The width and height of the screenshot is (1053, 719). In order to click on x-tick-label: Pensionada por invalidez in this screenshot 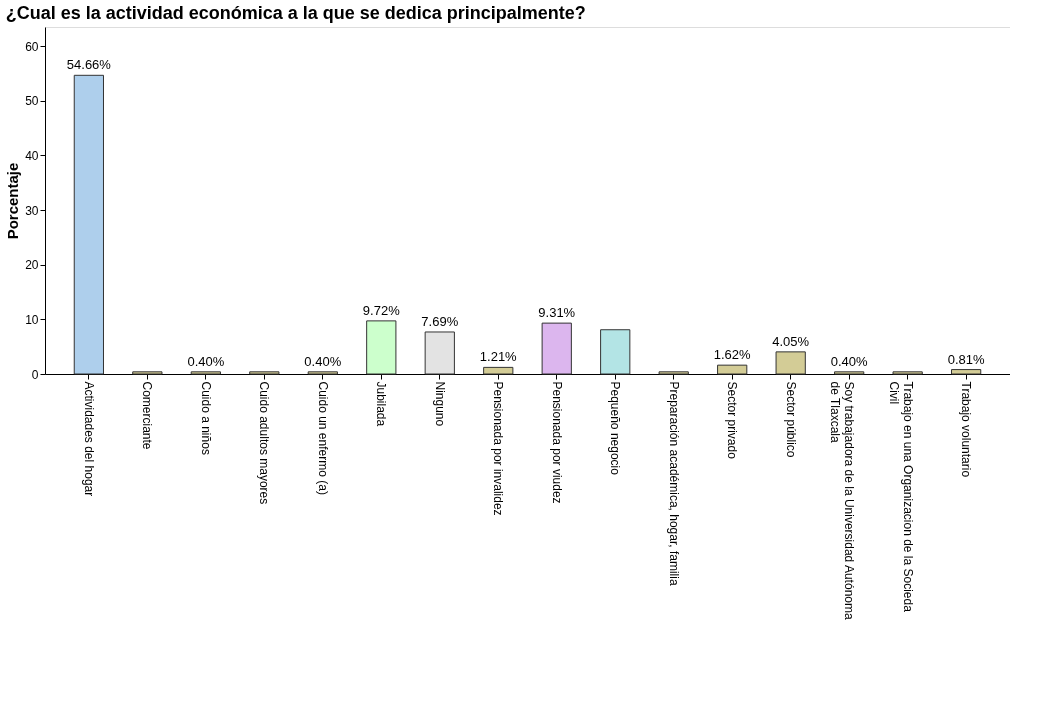, I will do `click(498, 448)`.